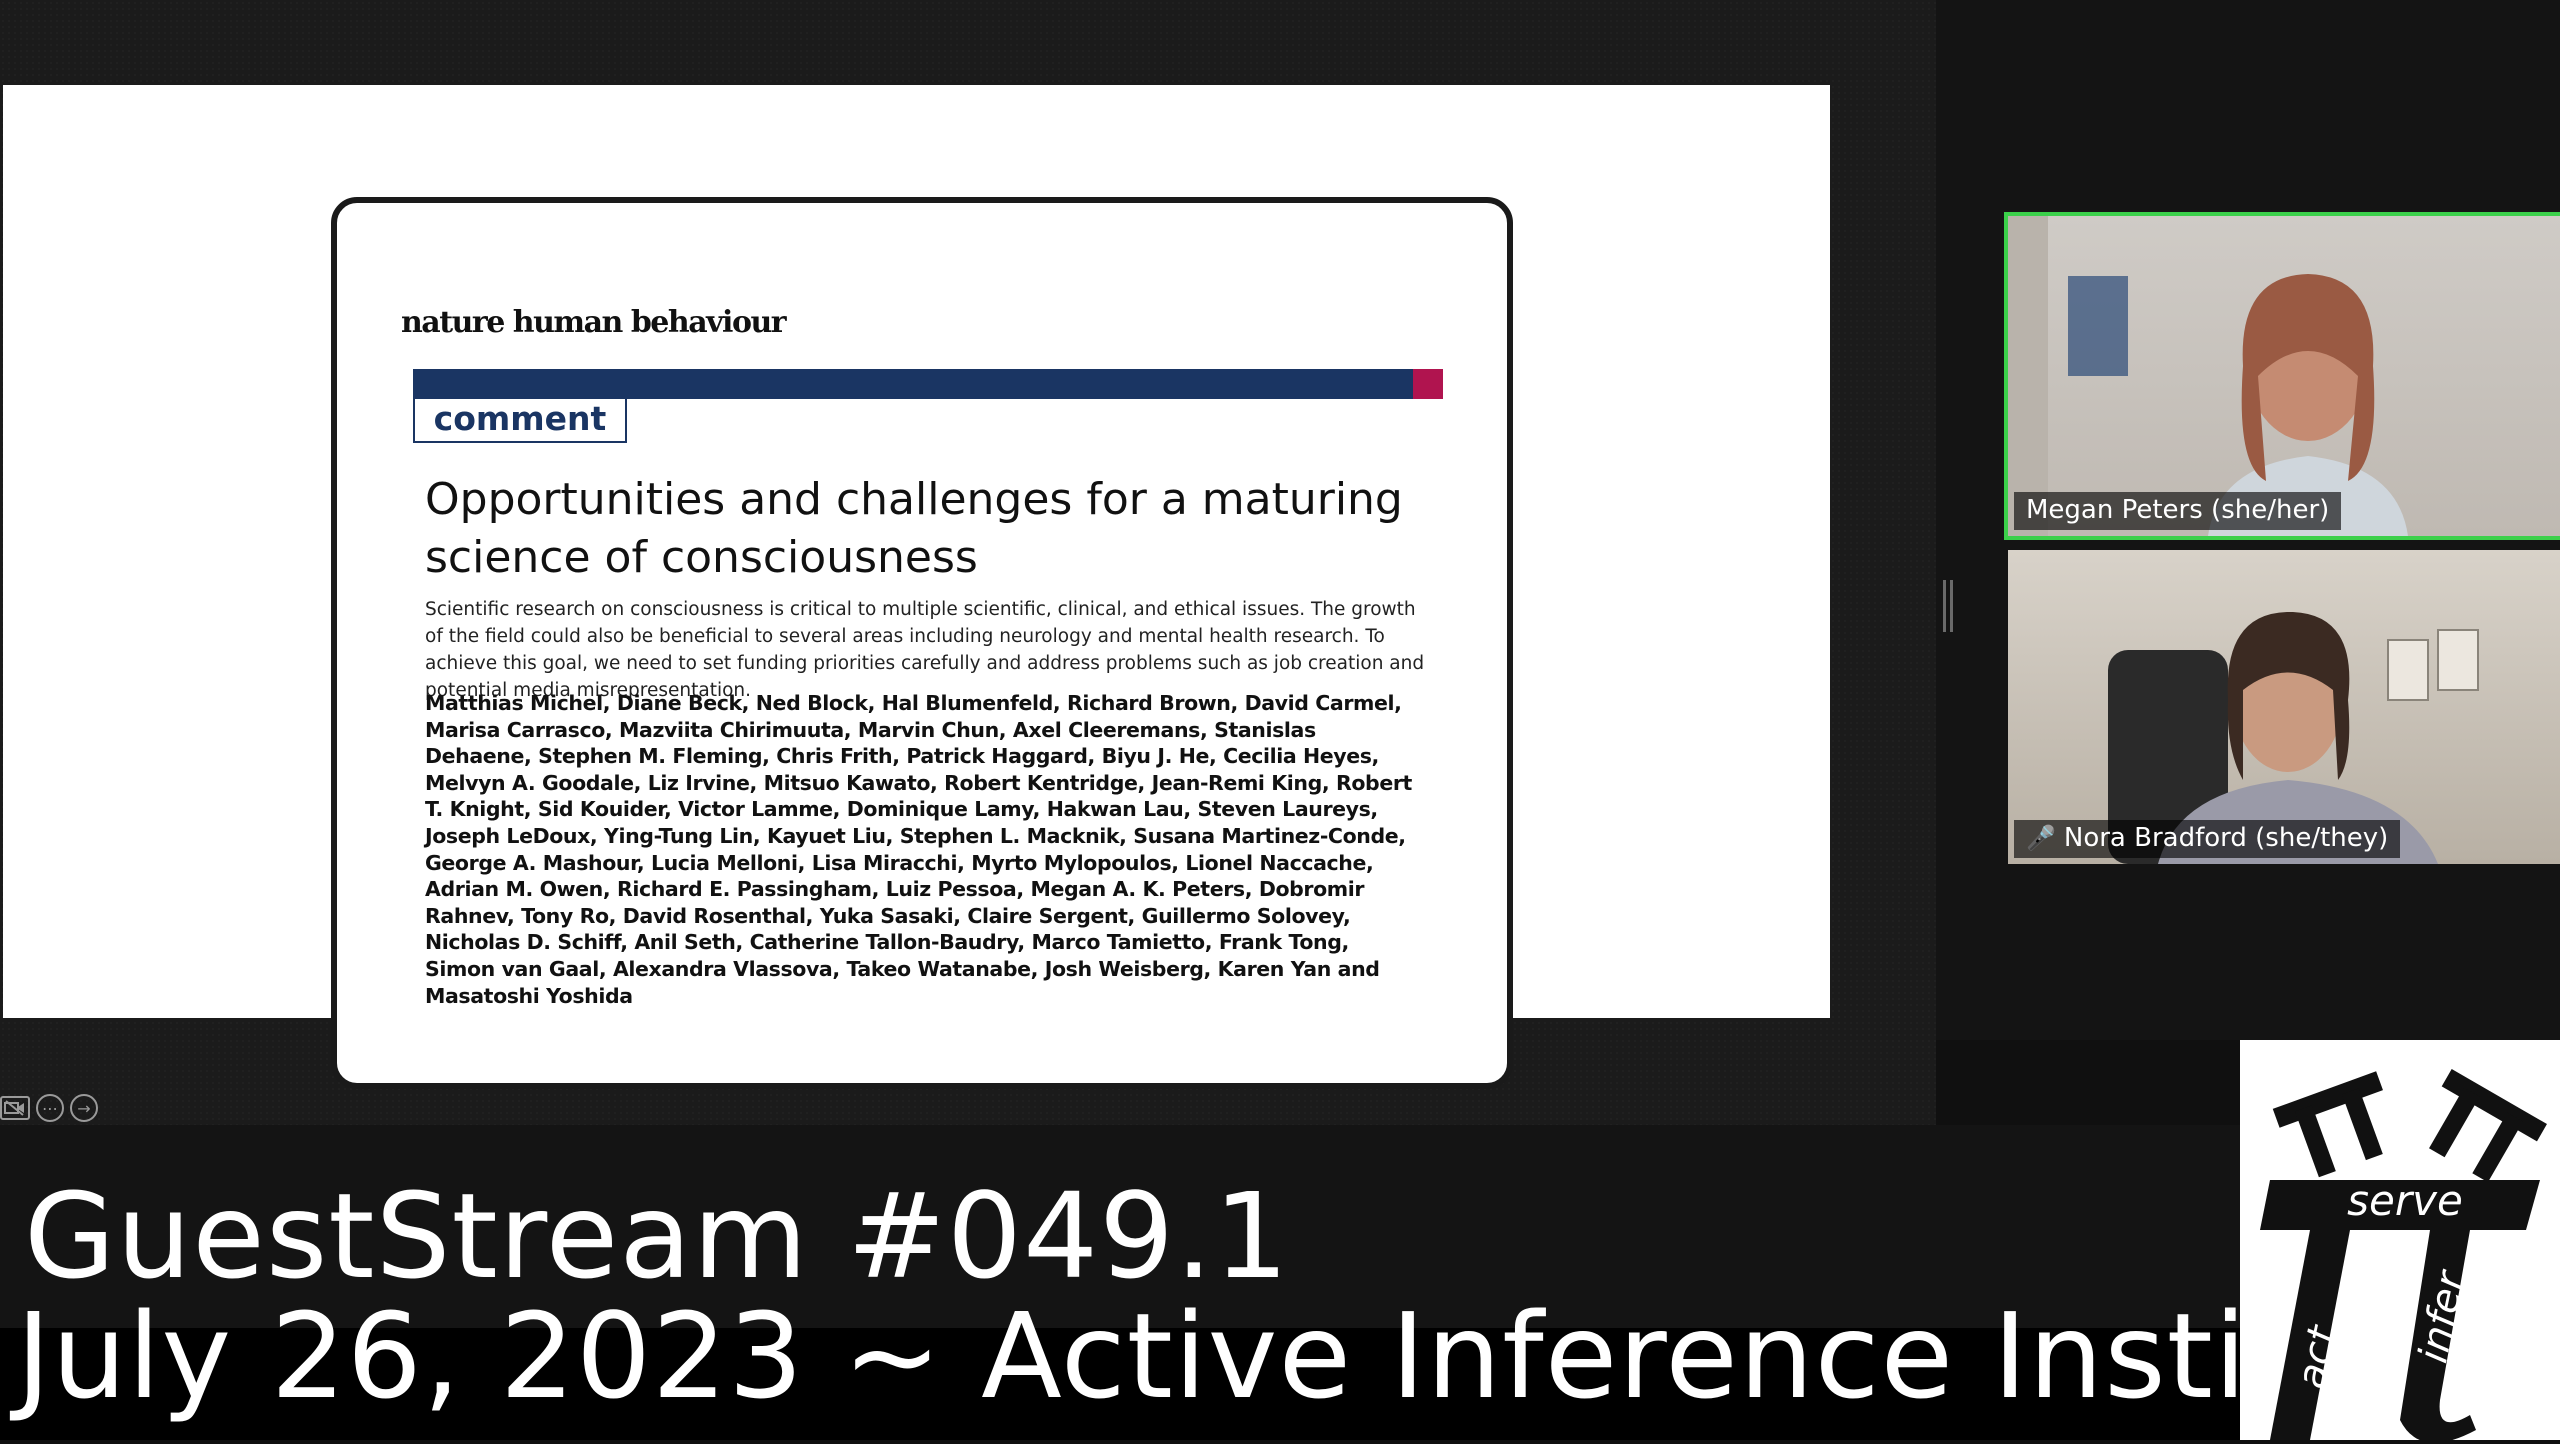  I want to click on video-tile-active-speaker: Megan Peters (she/her), so click(2282, 376).